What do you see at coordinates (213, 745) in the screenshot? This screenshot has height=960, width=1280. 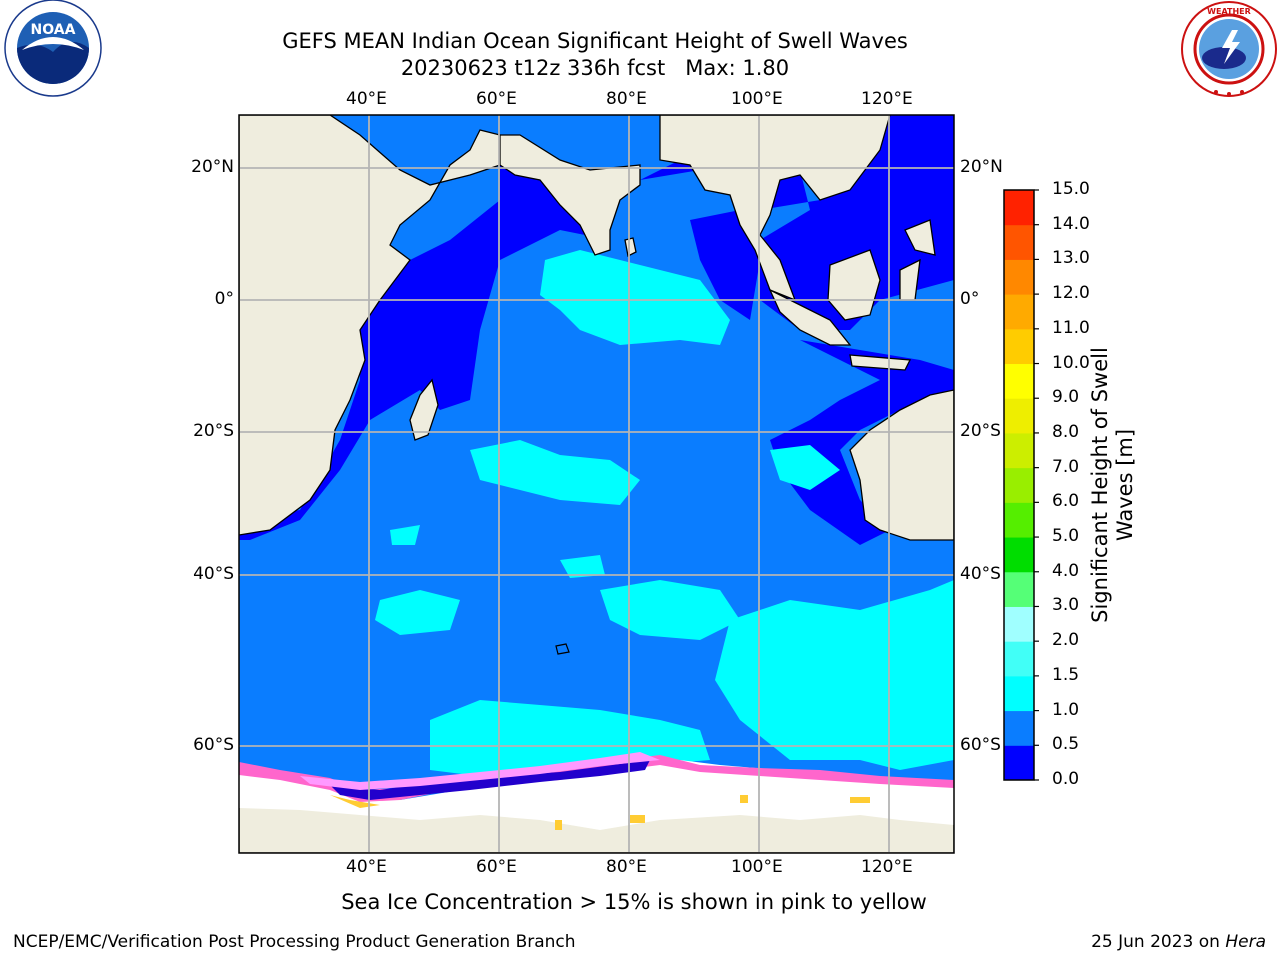 I see `lat-label-left-60s: 60°S` at bounding box center [213, 745].